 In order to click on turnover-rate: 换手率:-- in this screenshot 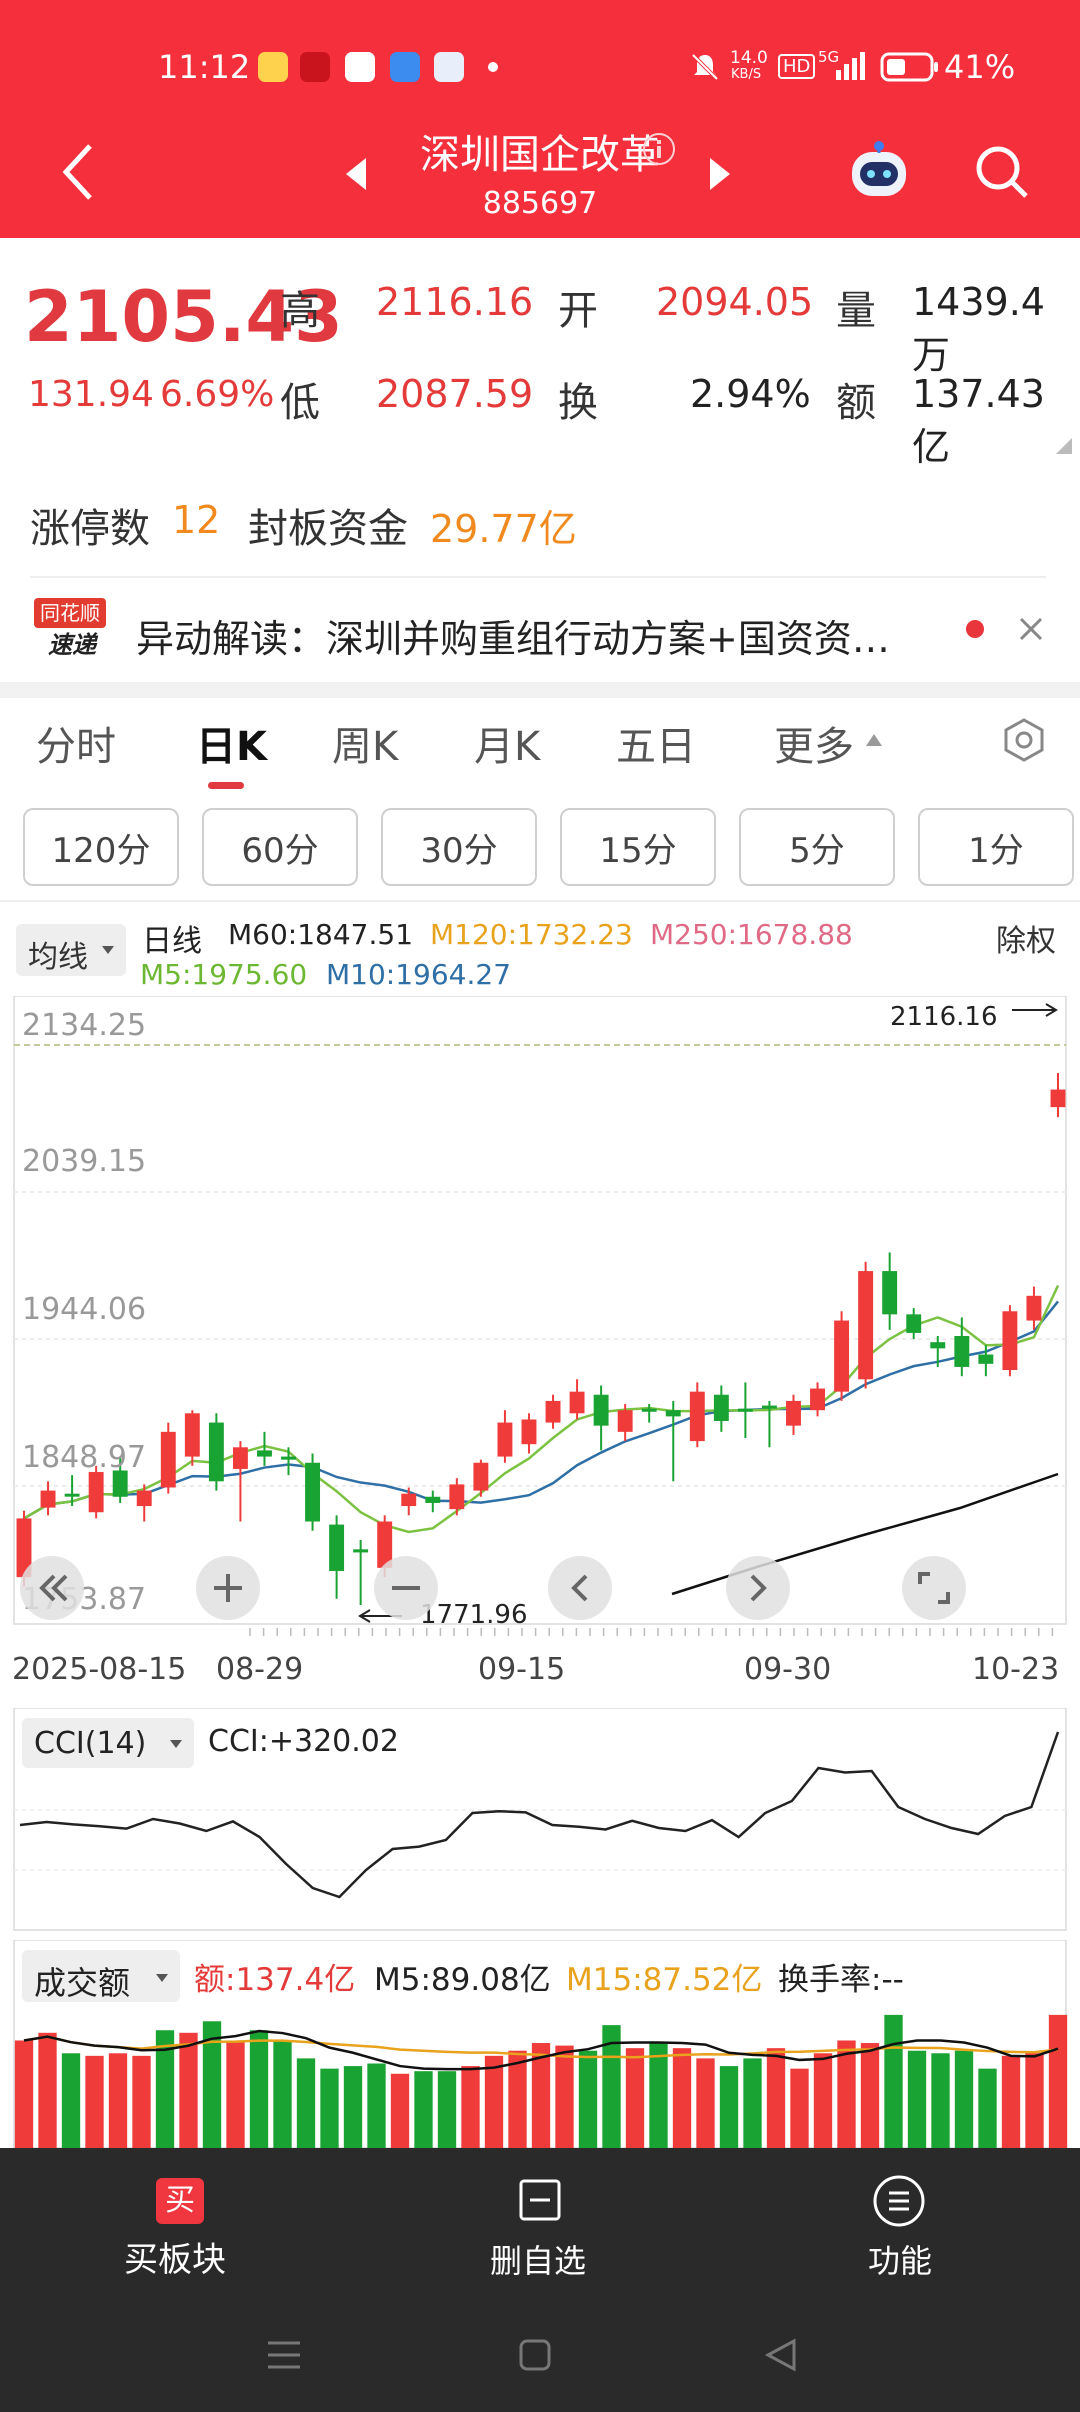, I will do `click(841, 1980)`.